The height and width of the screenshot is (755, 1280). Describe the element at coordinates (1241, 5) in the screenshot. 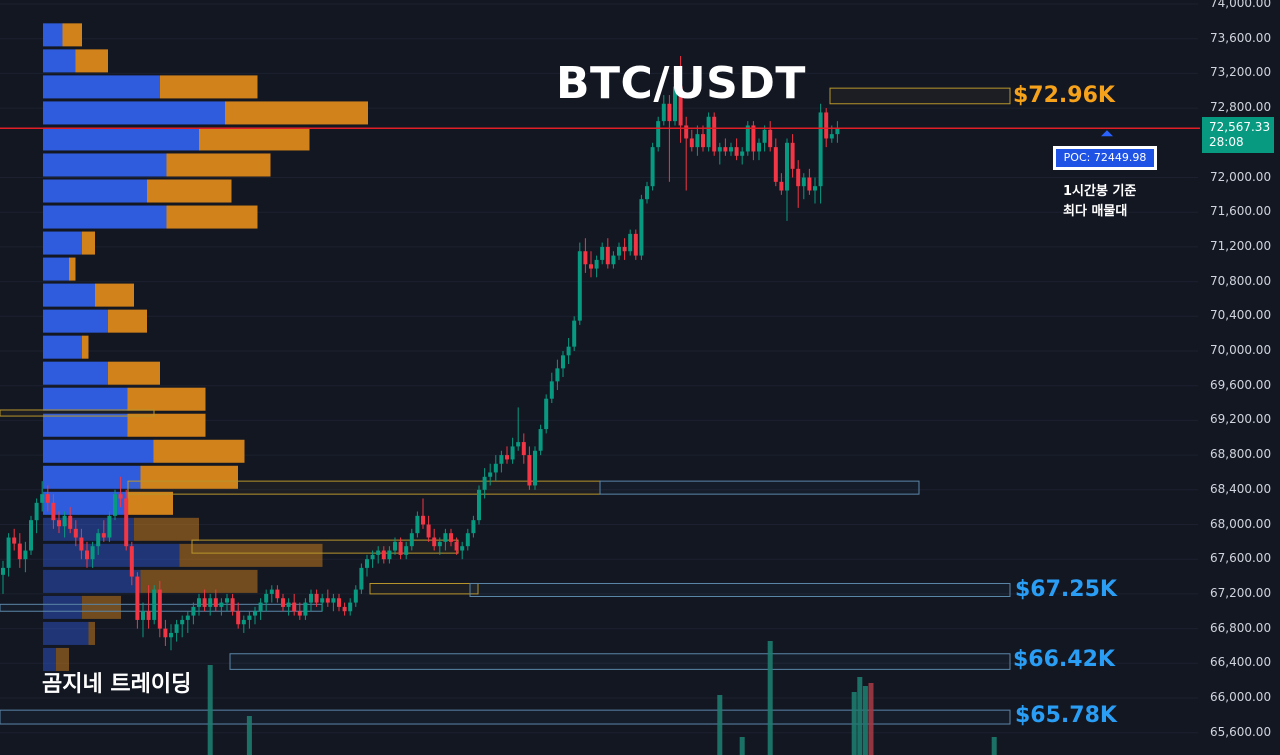

I see `y-tick-label: 74,000.00` at that location.